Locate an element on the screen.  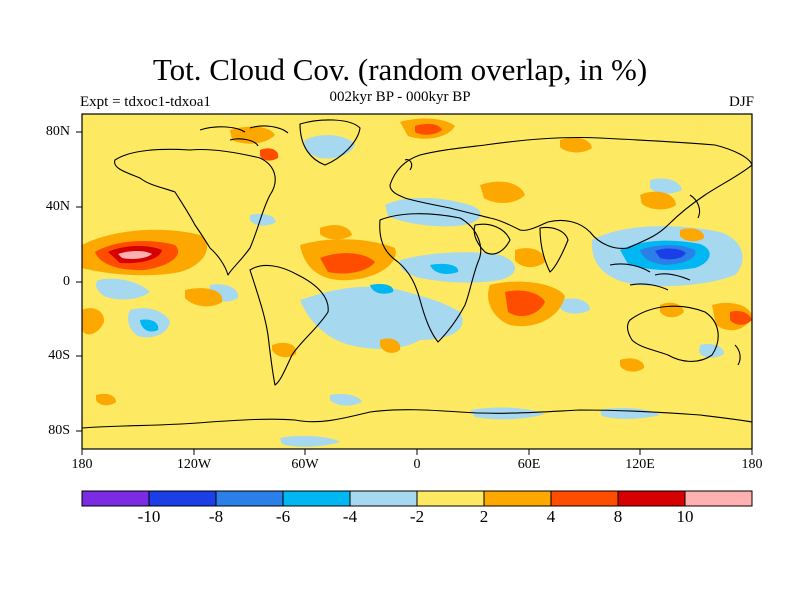
colorbar-label: 2 is located at coordinates (484, 516).